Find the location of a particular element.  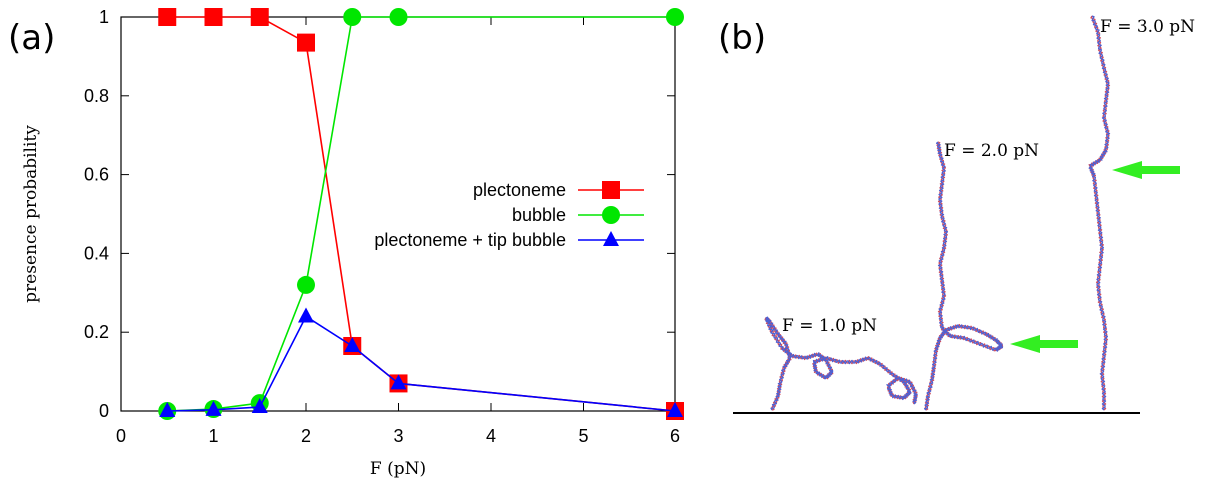

y-tick-label: 0.8 is located at coordinates (96, 96).